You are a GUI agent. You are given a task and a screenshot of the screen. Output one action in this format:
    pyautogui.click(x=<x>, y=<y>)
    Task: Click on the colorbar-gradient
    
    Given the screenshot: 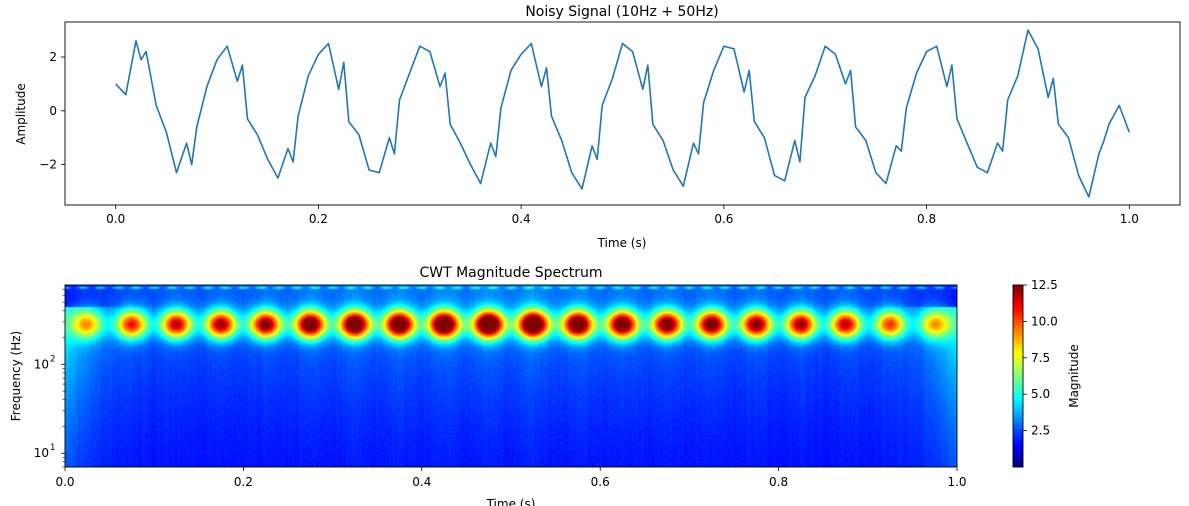 What is the action you would take?
    pyautogui.click(x=1018, y=376)
    